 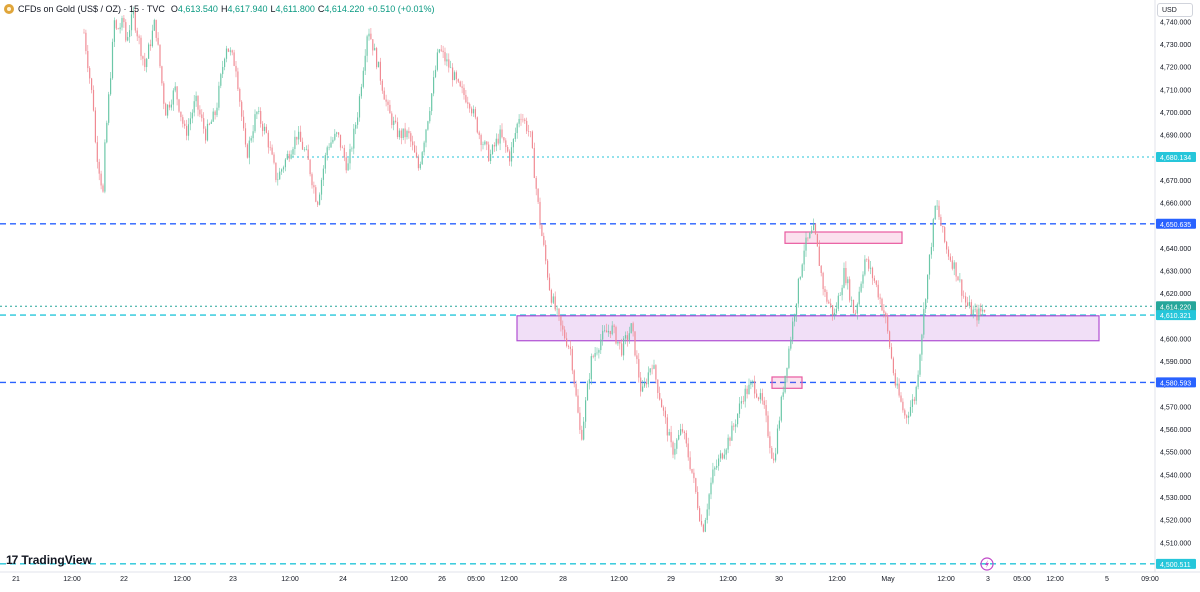 I want to click on time-tick-label: 26, so click(x=442, y=579).